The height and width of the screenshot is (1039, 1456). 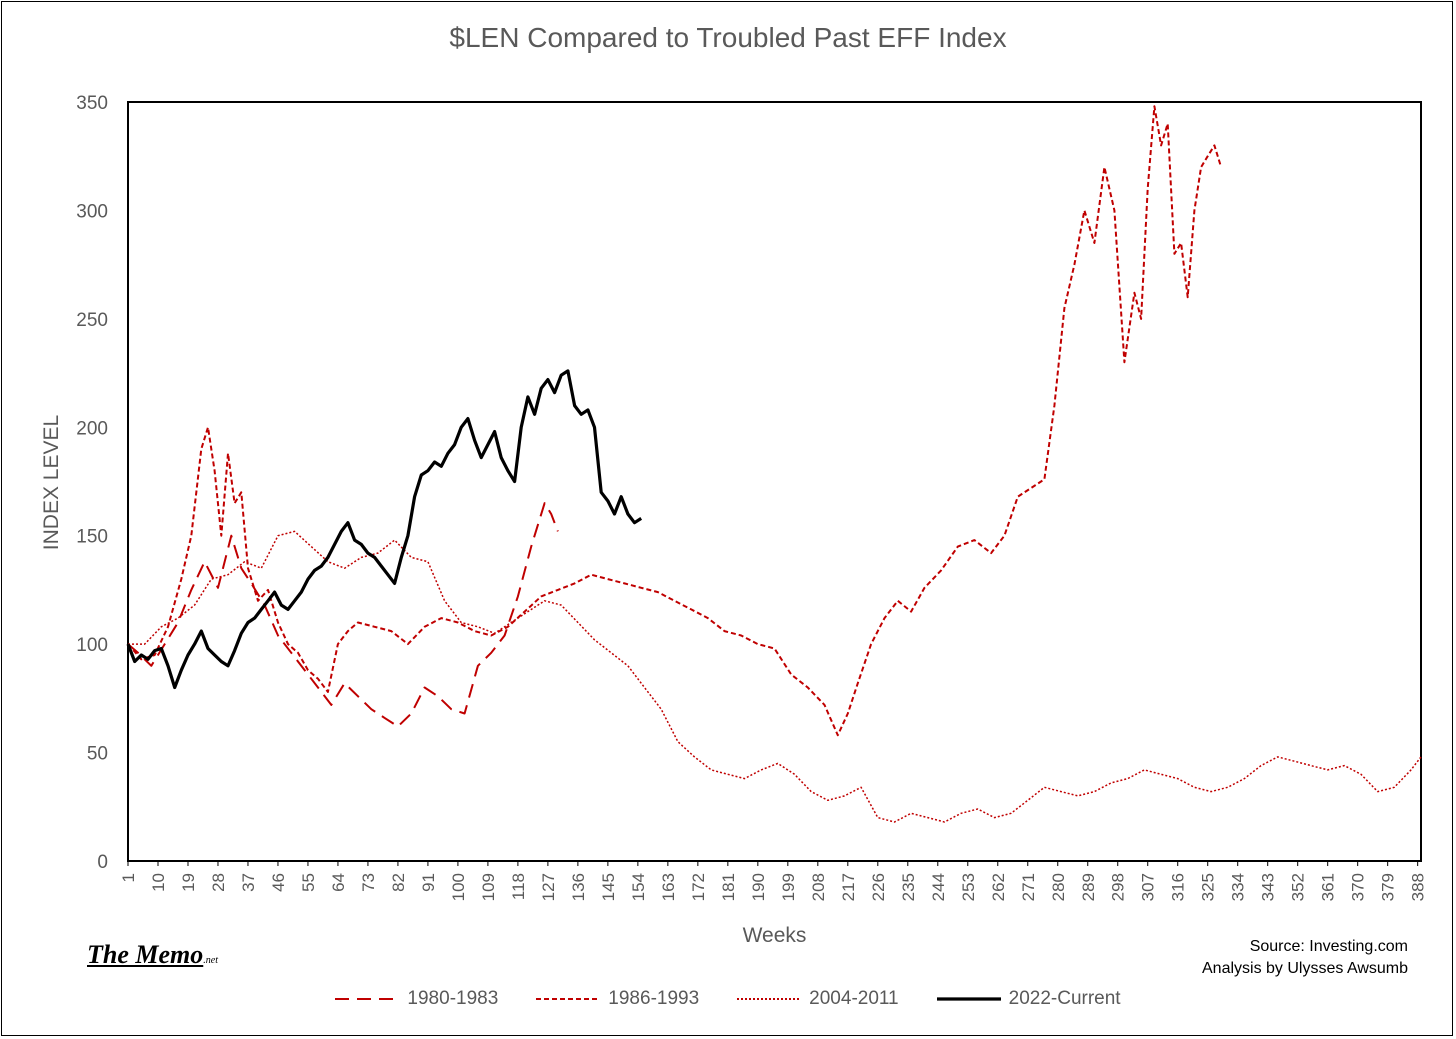 I want to click on series-line-2022-current, so click(x=384, y=529).